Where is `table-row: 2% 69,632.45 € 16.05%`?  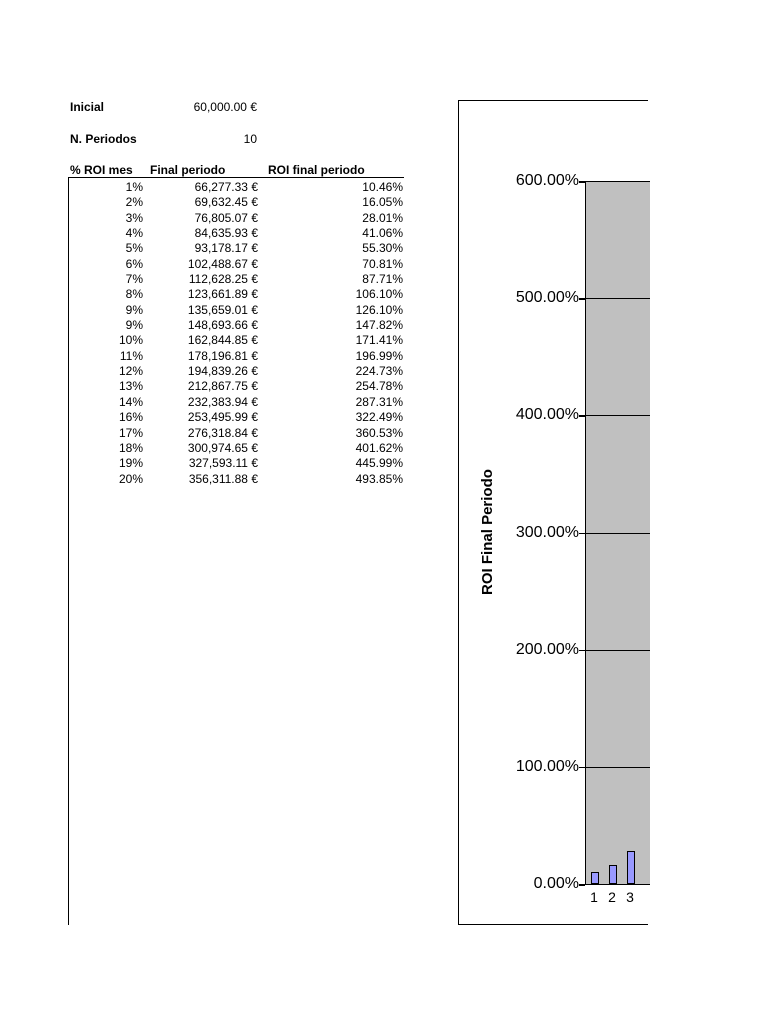 table-row: 2% 69,632.45 € 16.05% is located at coordinates (210, 202).